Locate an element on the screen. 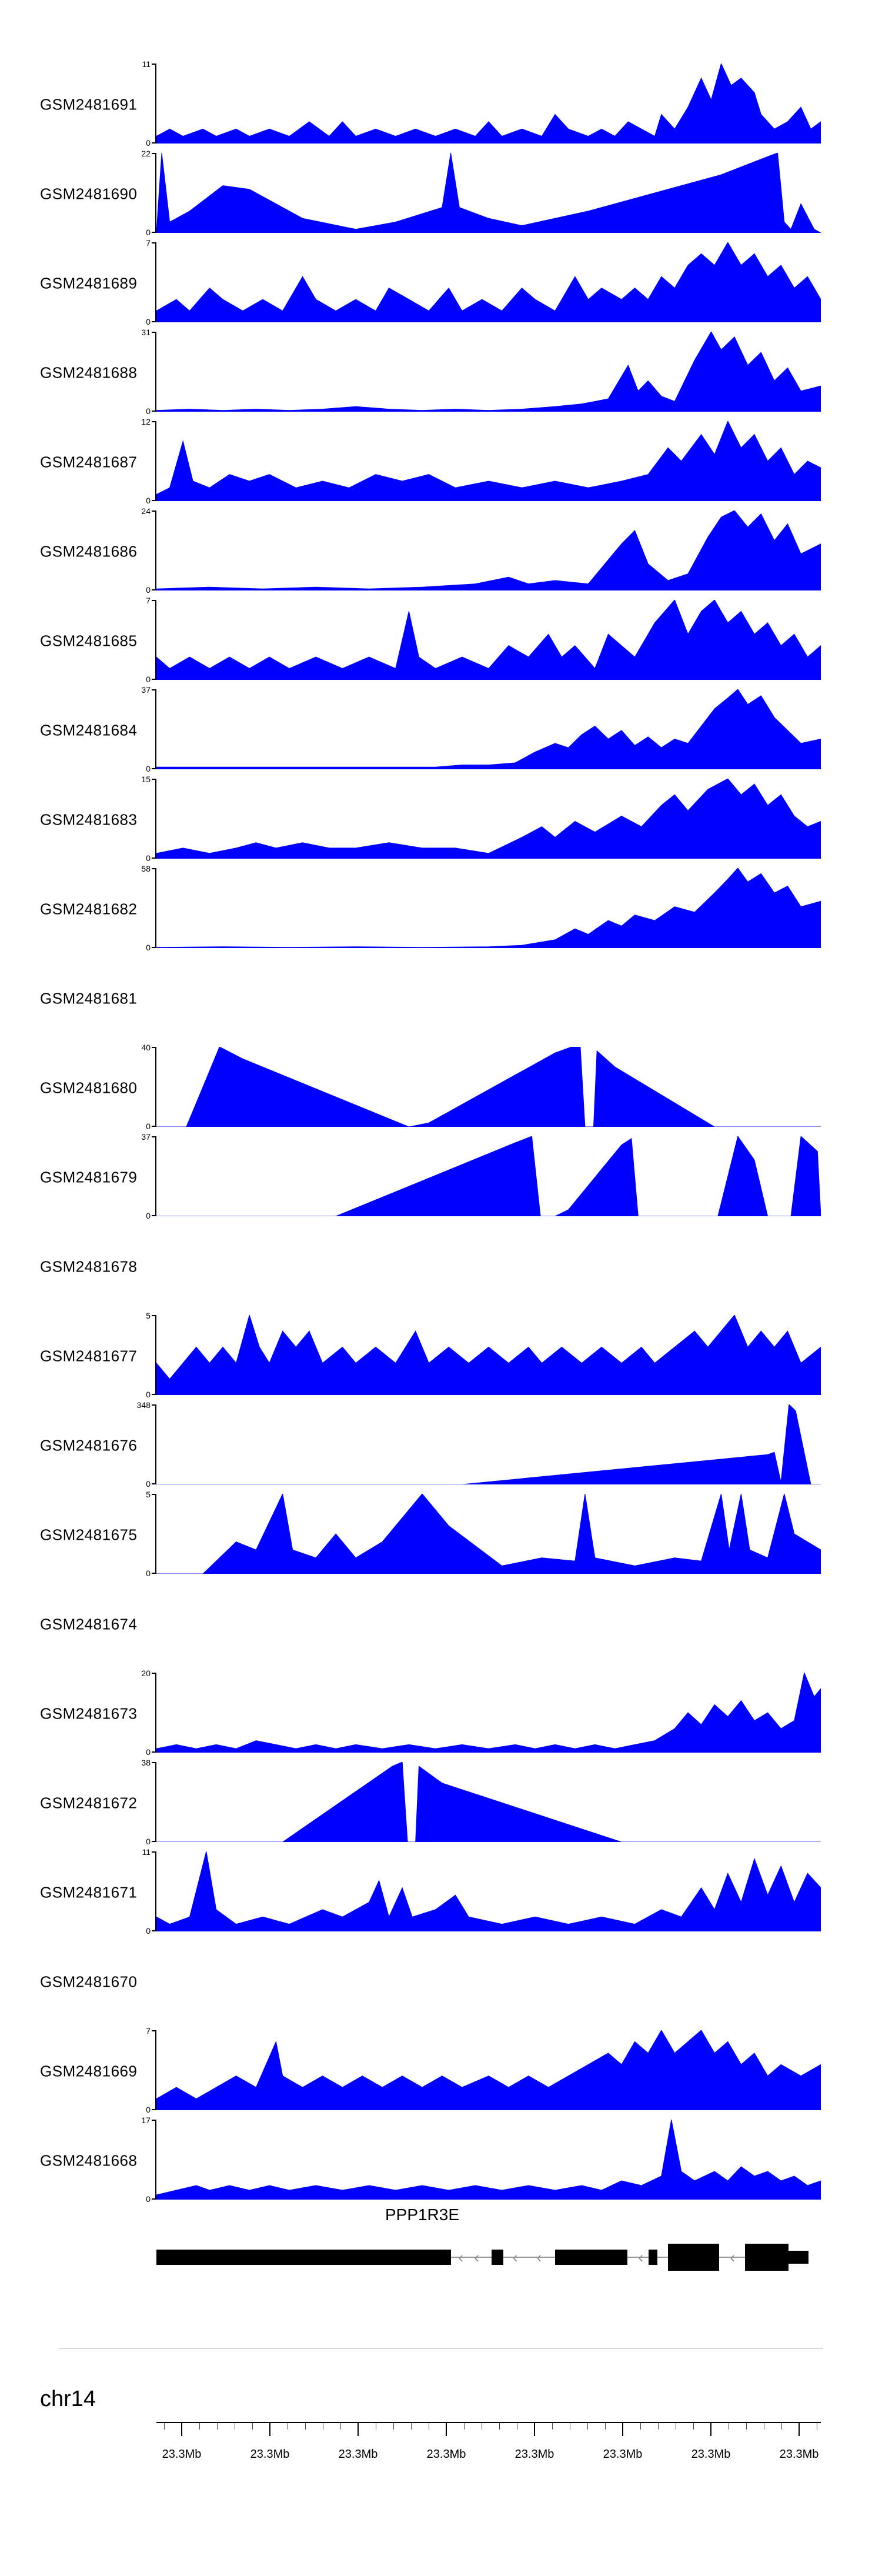 Image resolution: width=882 pixels, height=2576 pixels. track-row: GSM2481675 5 0 is located at coordinates (441, 1535).